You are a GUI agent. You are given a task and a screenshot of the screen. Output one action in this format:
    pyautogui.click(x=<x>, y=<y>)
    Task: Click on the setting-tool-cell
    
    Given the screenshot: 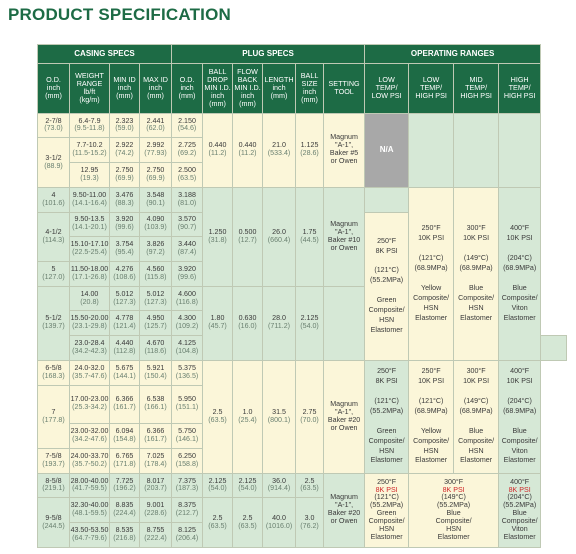 What is the action you would take?
    pyautogui.click(x=344, y=323)
    